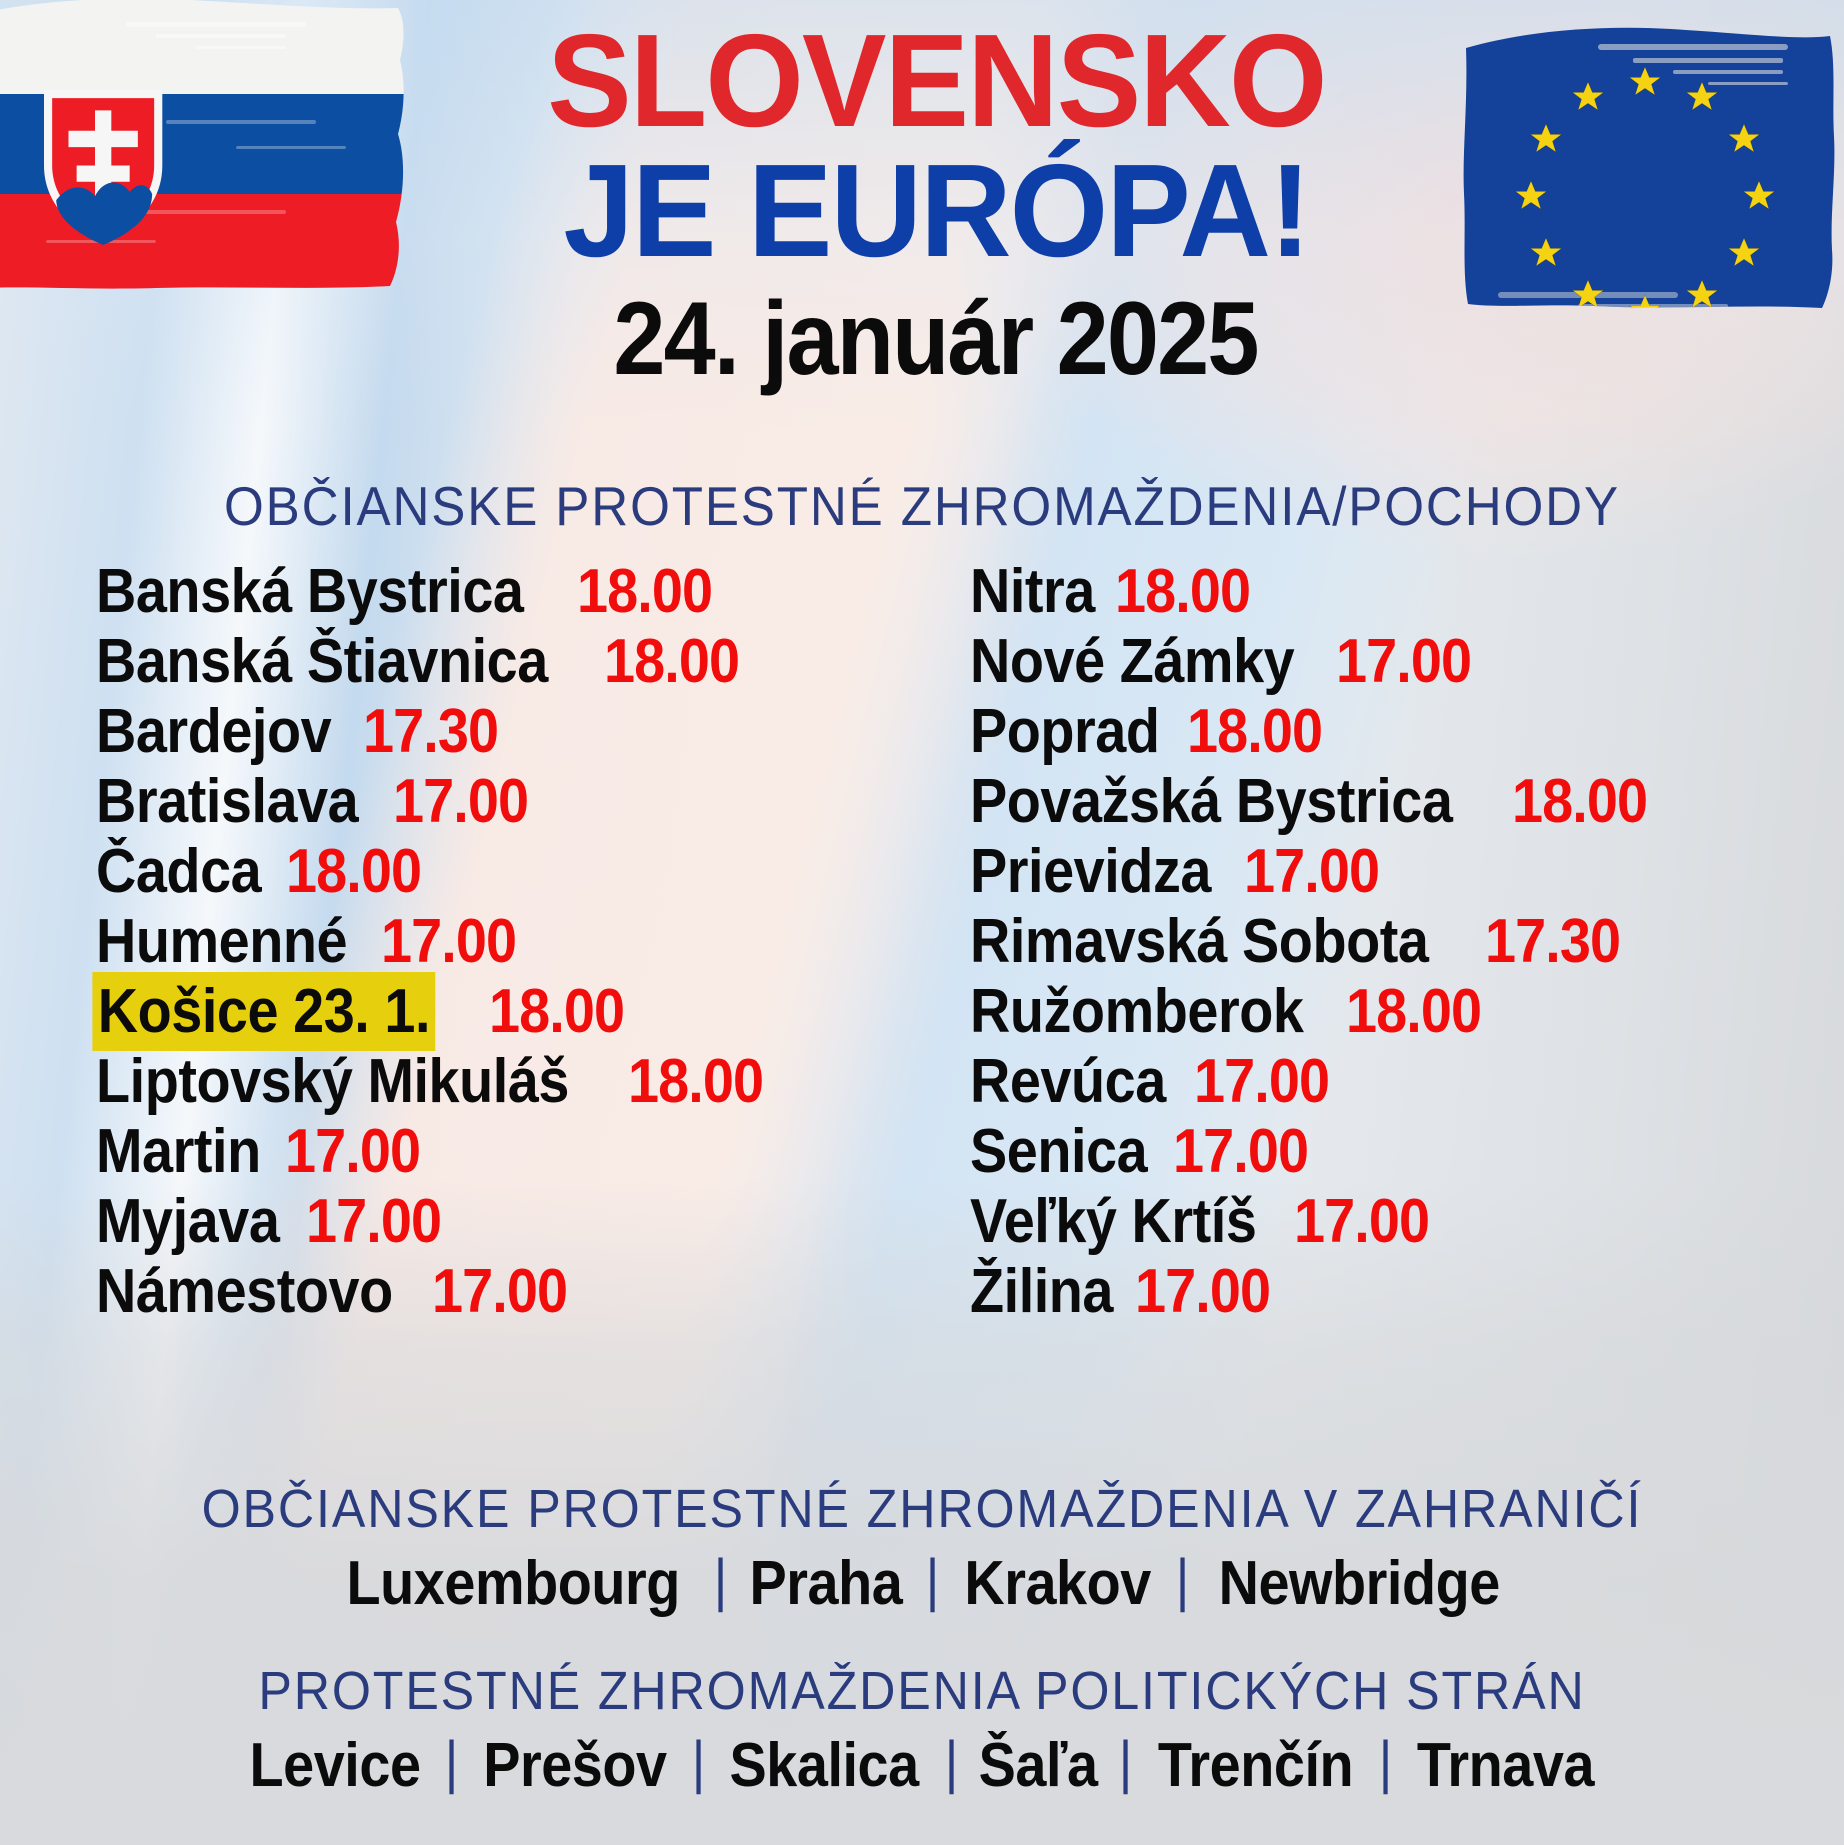 Image resolution: width=1844 pixels, height=1845 pixels. What do you see at coordinates (513, 1583) in the screenshot?
I see `list-item: Luxembourg` at bounding box center [513, 1583].